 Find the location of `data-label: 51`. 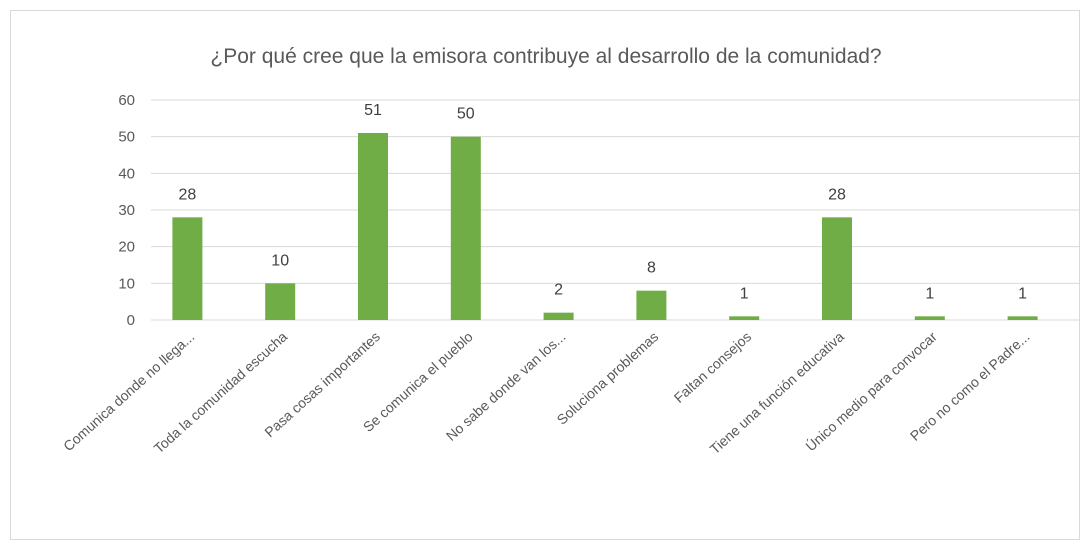

data-label: 51 is located at coordinates (373, 110).